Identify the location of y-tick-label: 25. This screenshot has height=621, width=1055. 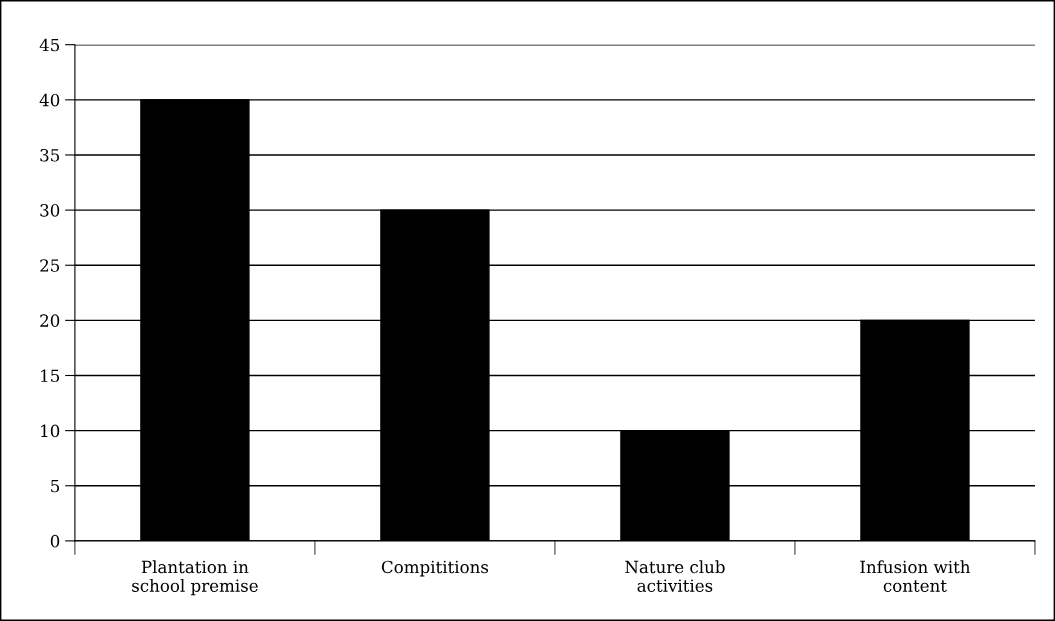
(50, 265).